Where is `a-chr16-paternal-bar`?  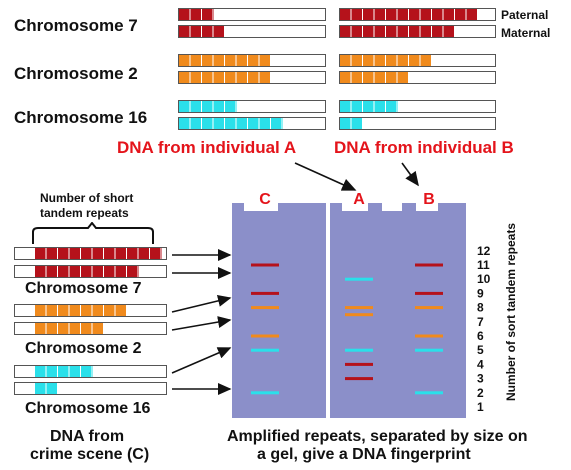
a-chr16-paternal-bar is located at coordinates (252, 106).